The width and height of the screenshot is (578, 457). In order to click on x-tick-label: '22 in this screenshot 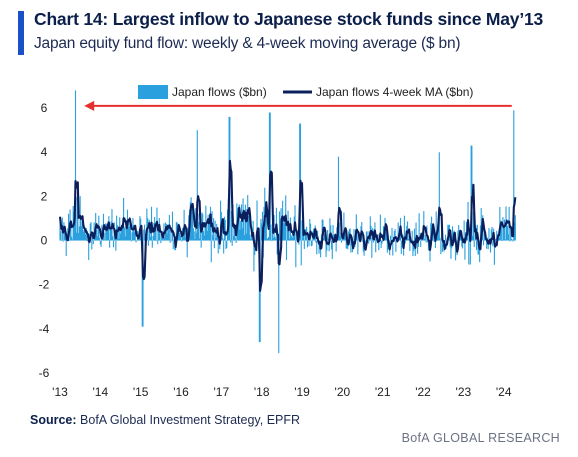, I will do `click(423, 392)`.